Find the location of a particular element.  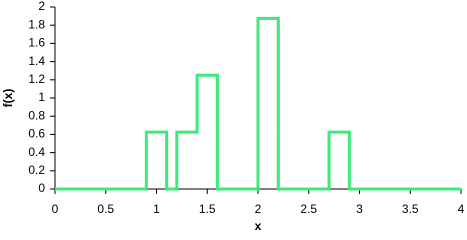

x-tick-label: 1 is located at coordinates (156, 209).